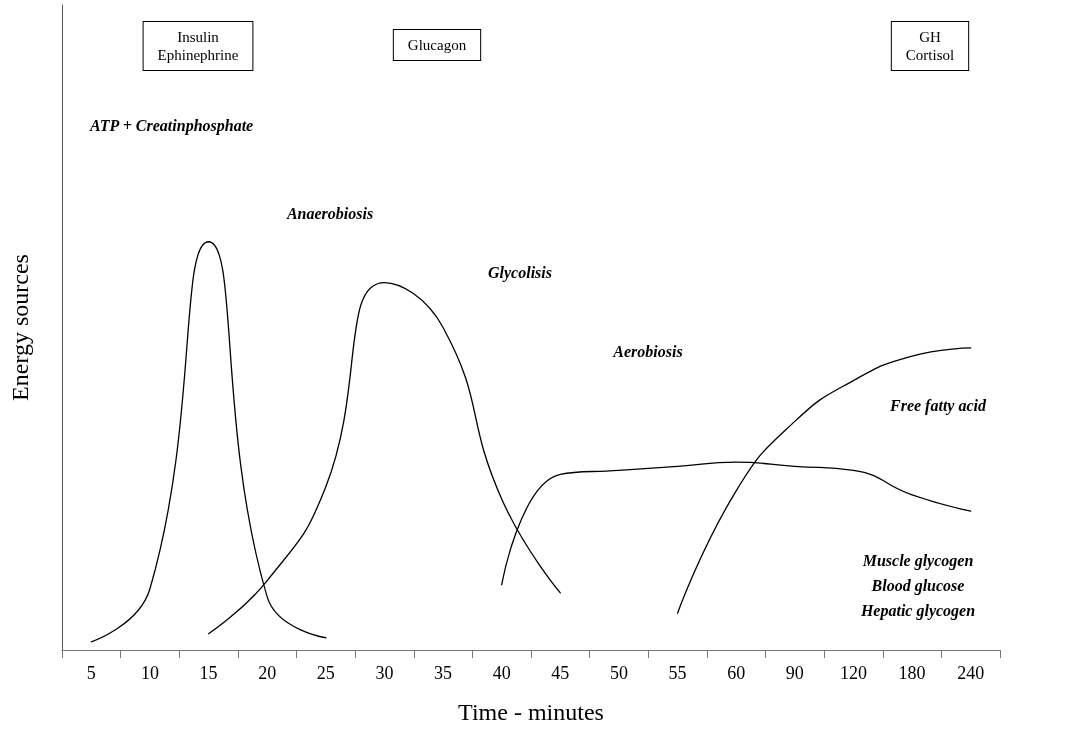 The width and height of the screenshot is (1083, 734). Describe the element at coordinates (149, 673) in the screenshot. I see `x-tick-label: 10` at that location.